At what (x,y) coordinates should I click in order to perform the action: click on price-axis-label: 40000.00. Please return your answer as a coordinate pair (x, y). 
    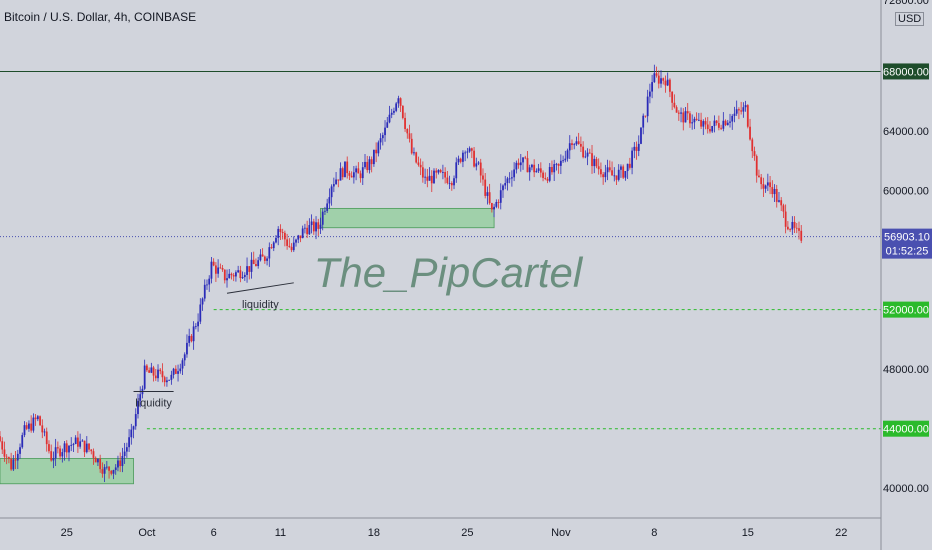
    Looking at the image, I should click on (906, 489).